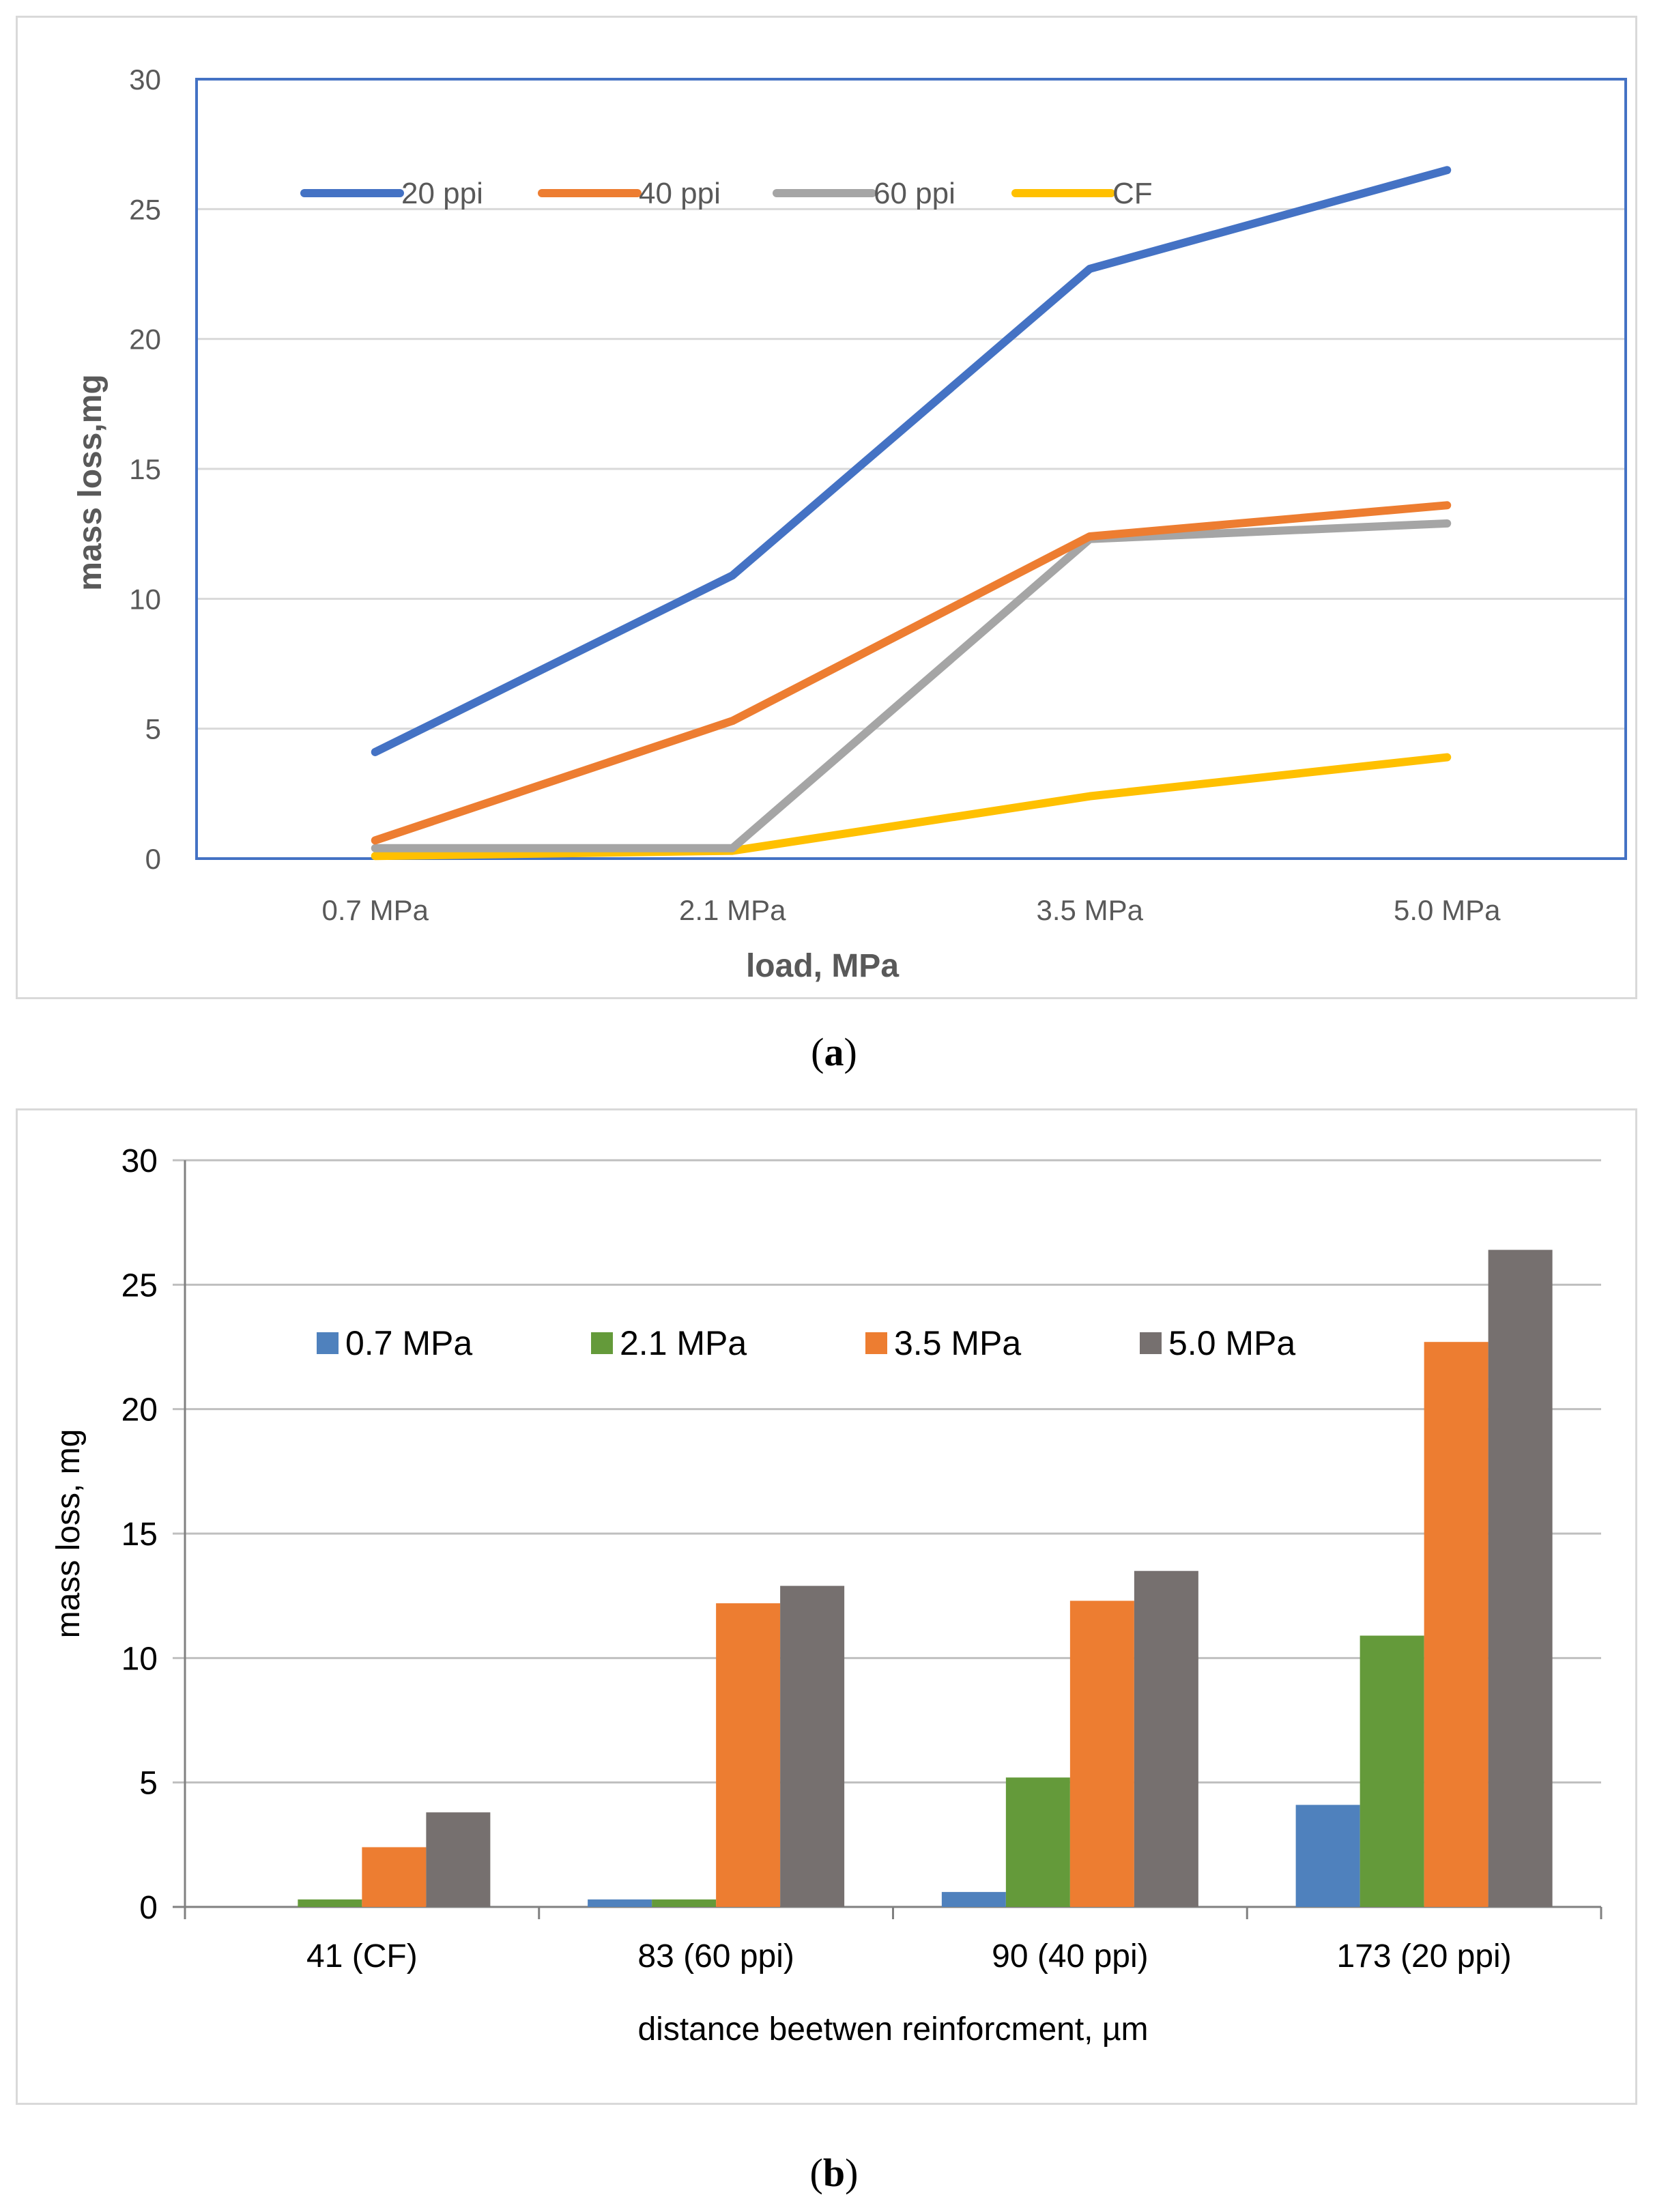 The image size is (1668, 2212). I want to click on bar-83-60-ppi-2-1-mpa, so click(684, 1903).